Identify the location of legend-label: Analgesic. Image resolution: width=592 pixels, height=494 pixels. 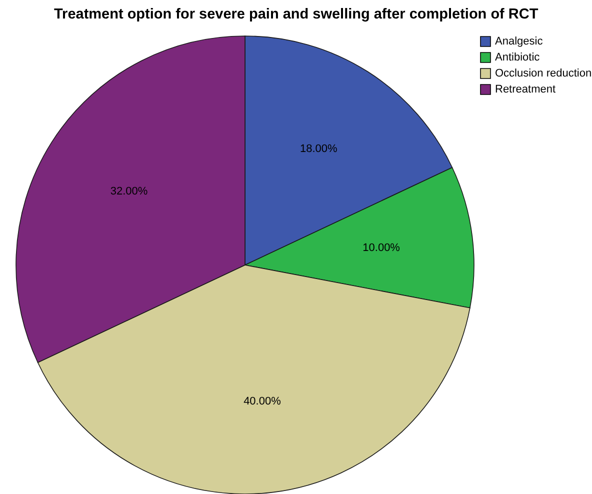
(519, 42).